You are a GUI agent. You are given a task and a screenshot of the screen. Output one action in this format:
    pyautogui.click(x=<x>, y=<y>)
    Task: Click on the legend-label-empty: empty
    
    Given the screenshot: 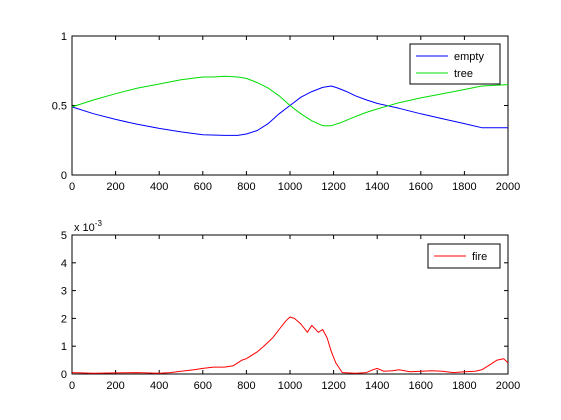 What is the action you would take?
    pyautogui.click(x=469, y=57)
    